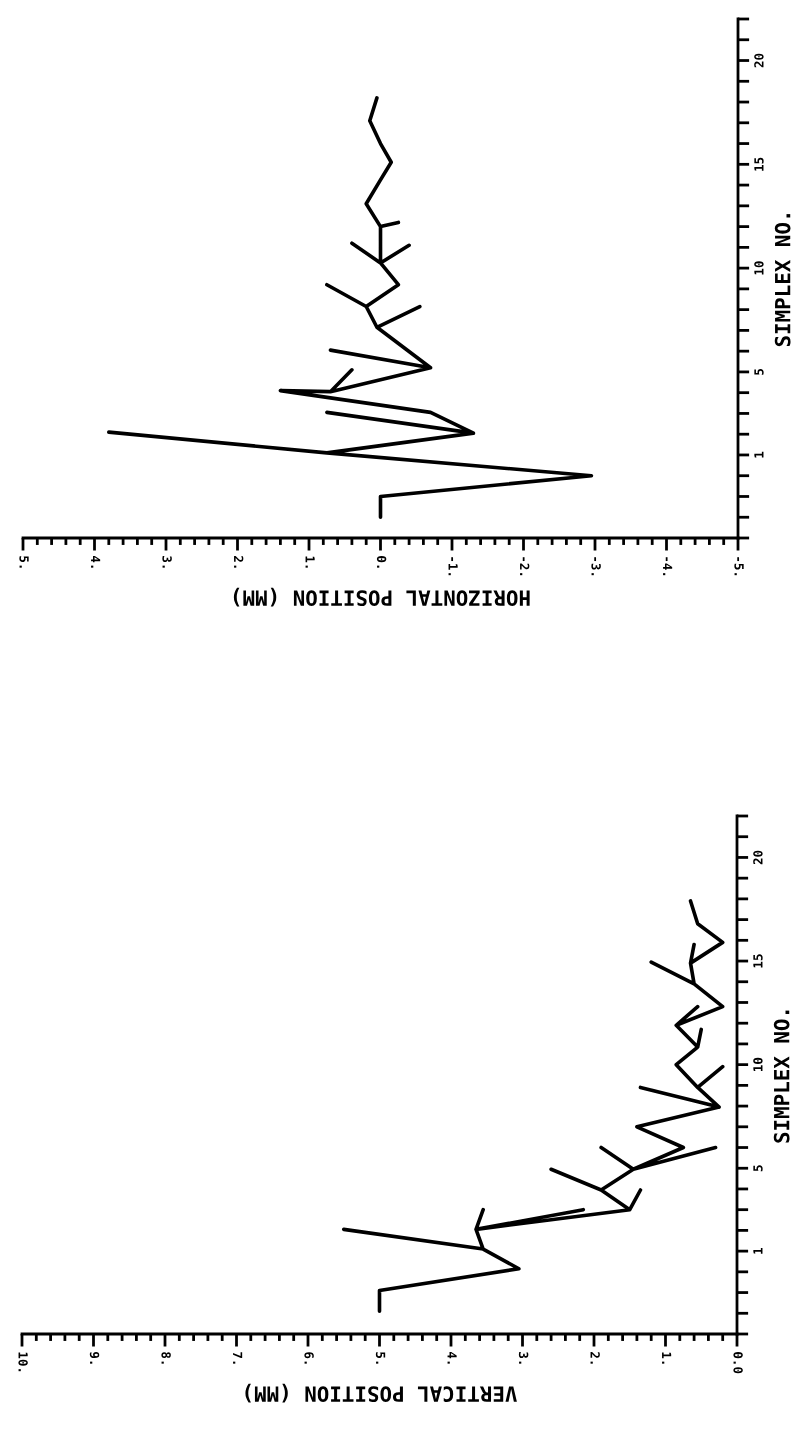  I want to click on x-tick-label: 8., so click(166, 1358).